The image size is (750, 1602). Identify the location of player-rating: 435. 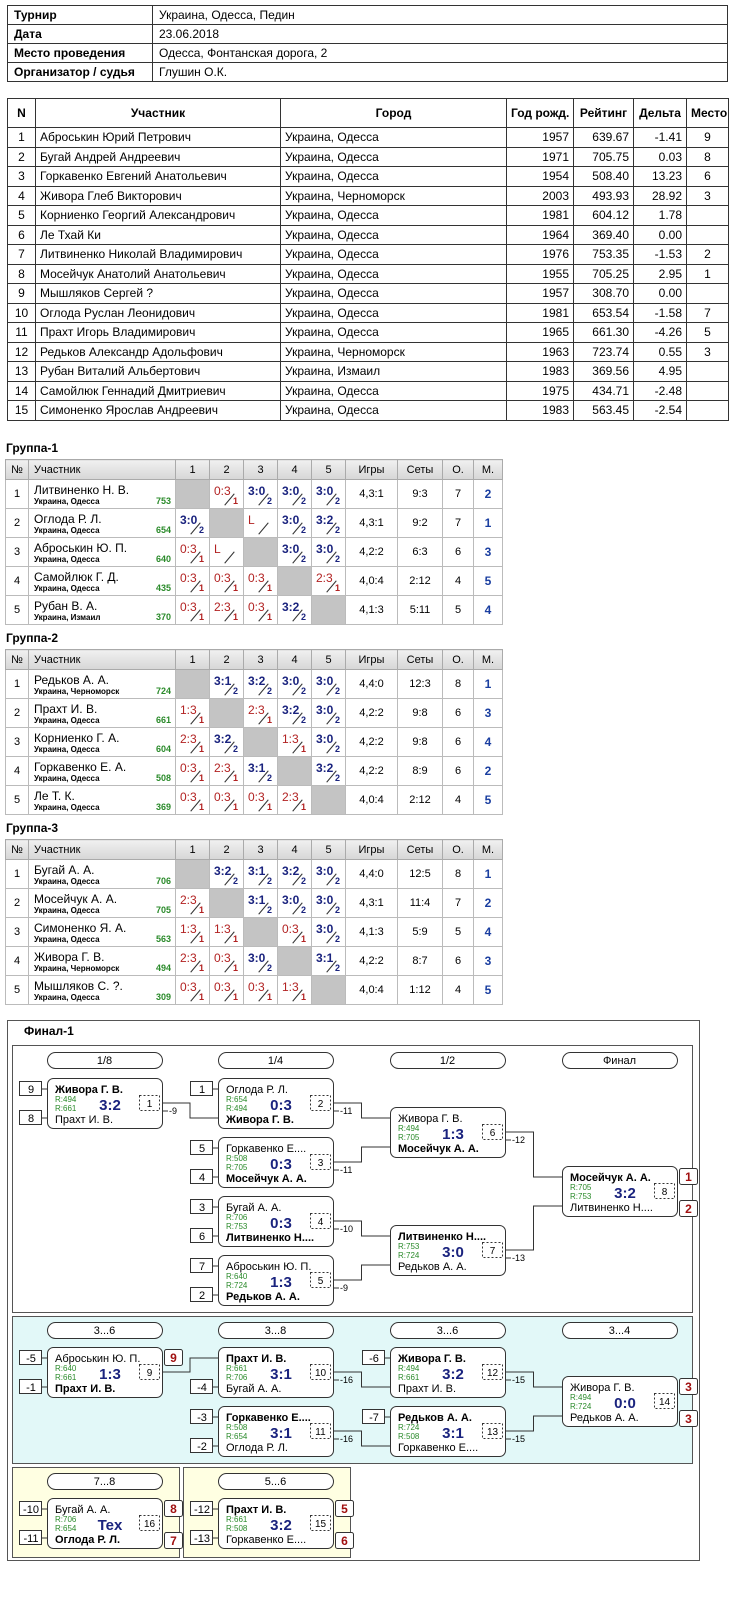
(163, 588).